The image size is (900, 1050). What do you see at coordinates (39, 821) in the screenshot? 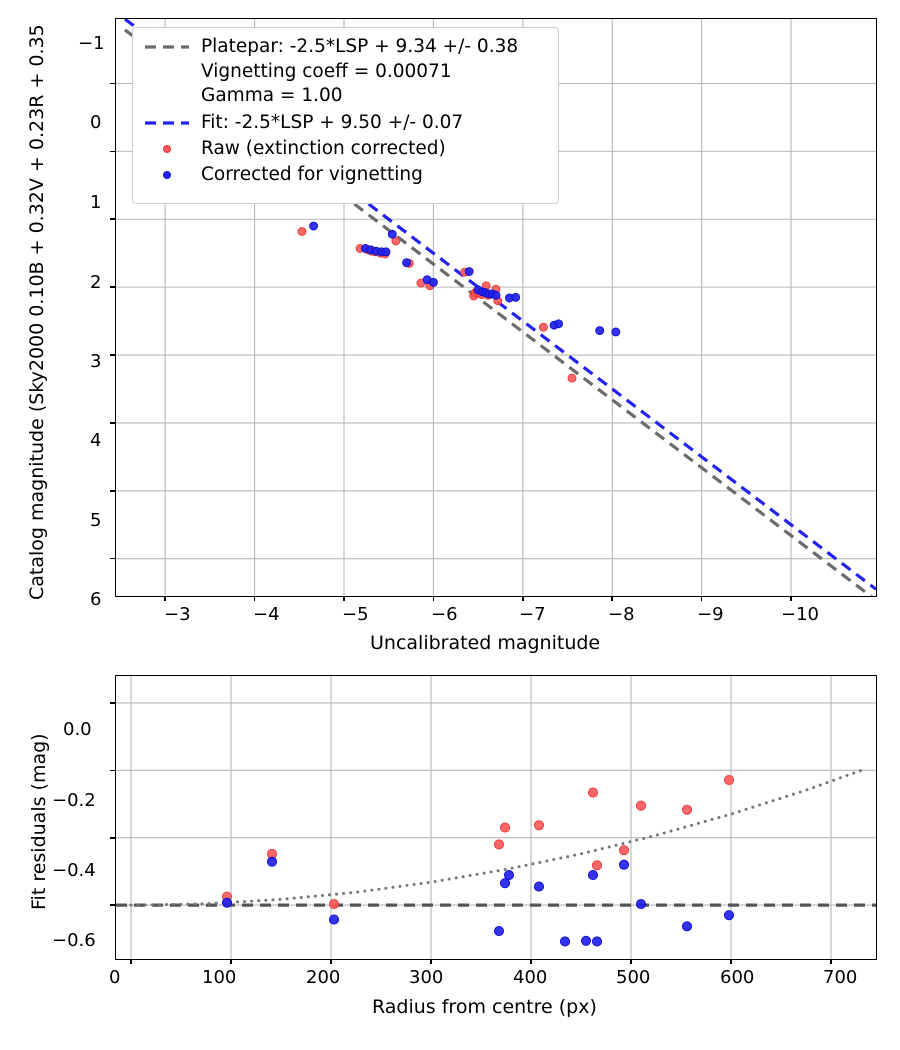
I see `bottom-yaxis-label: Fit residuals (mag)` at bounding box center [39, 821].